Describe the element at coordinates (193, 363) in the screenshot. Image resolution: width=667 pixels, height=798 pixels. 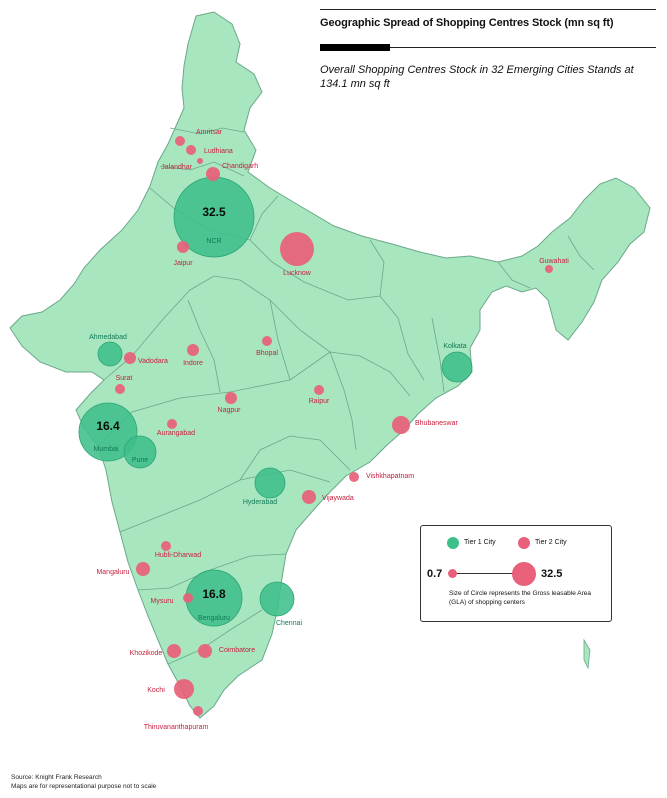
I see `city-label-indore: Indore` at that location.